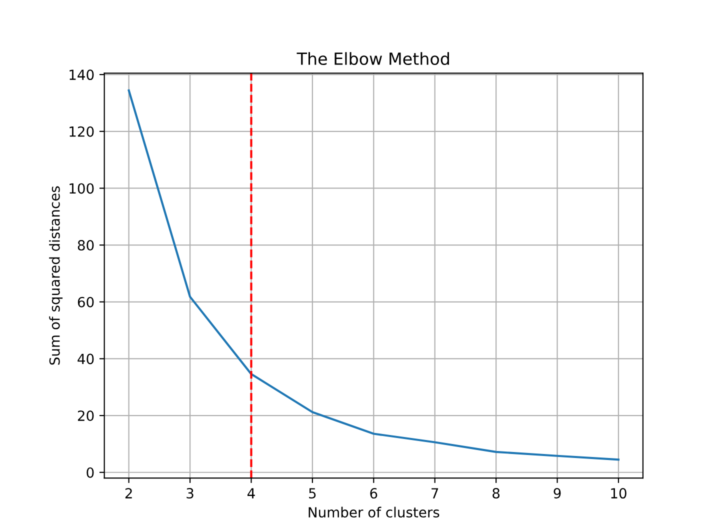 The height and width of the screenshot is (530, 705). I want to click on x-tick-label: 7, so click(435, 493).